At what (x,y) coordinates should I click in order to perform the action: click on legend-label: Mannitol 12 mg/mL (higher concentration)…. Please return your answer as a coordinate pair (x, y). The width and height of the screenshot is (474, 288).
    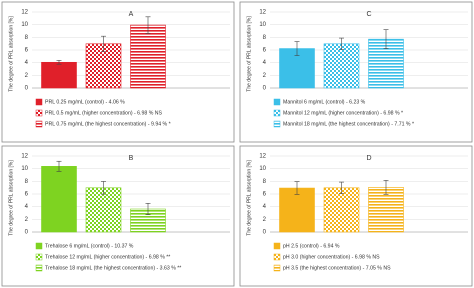
    Looking at the image, I should click on (343, 113).